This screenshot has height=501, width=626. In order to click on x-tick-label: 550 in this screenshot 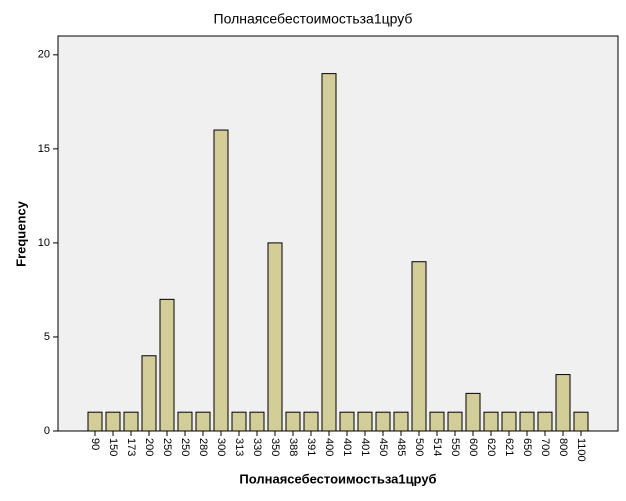, I will do `click(455, 447)`.